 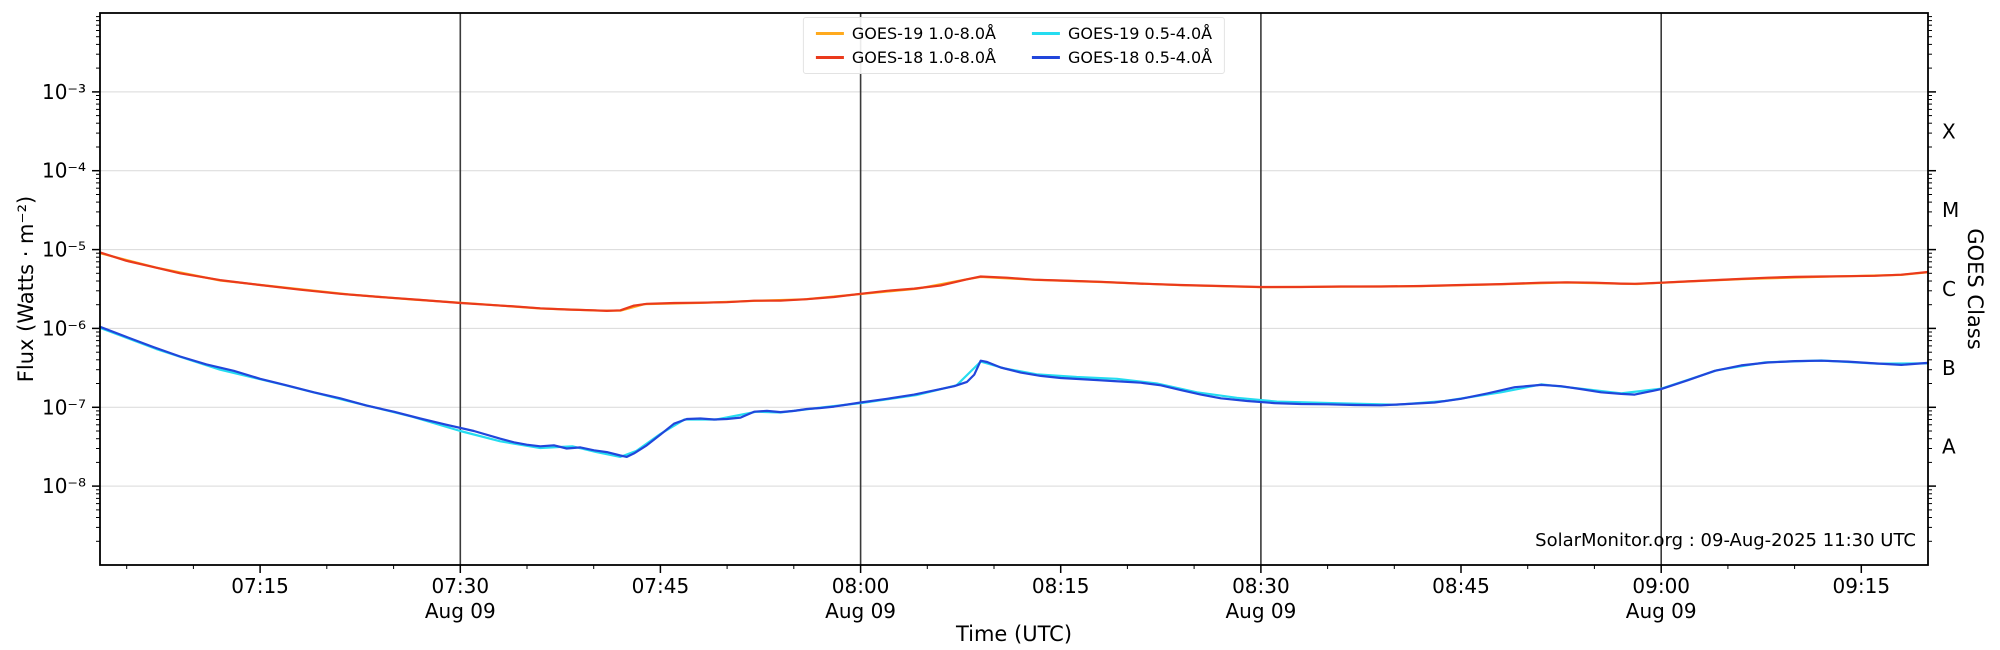 I want to click on legend-entry-goes18-short: GOES-18 0.5-4.0Å, so click(x=1122, y=57).